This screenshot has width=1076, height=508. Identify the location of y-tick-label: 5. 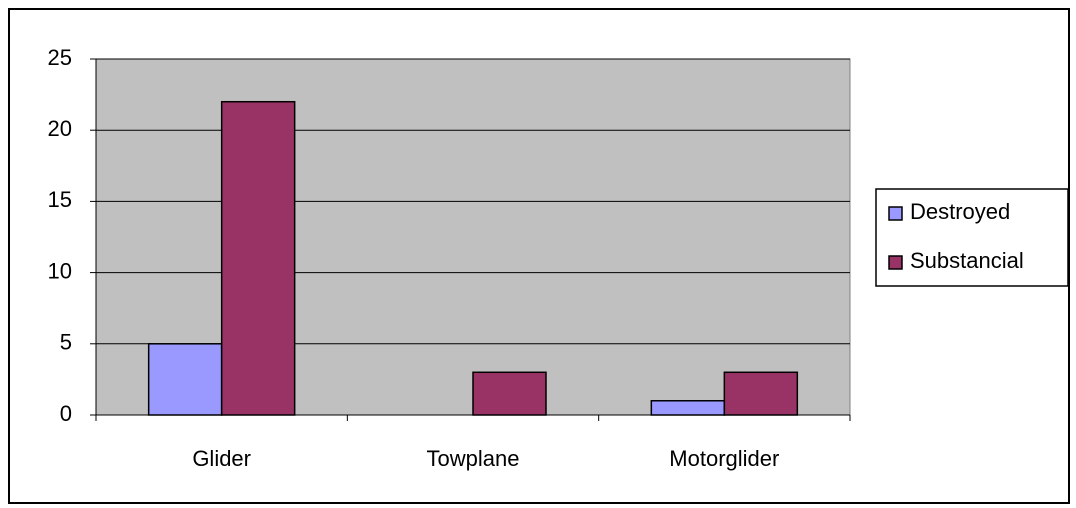
(66, 342).